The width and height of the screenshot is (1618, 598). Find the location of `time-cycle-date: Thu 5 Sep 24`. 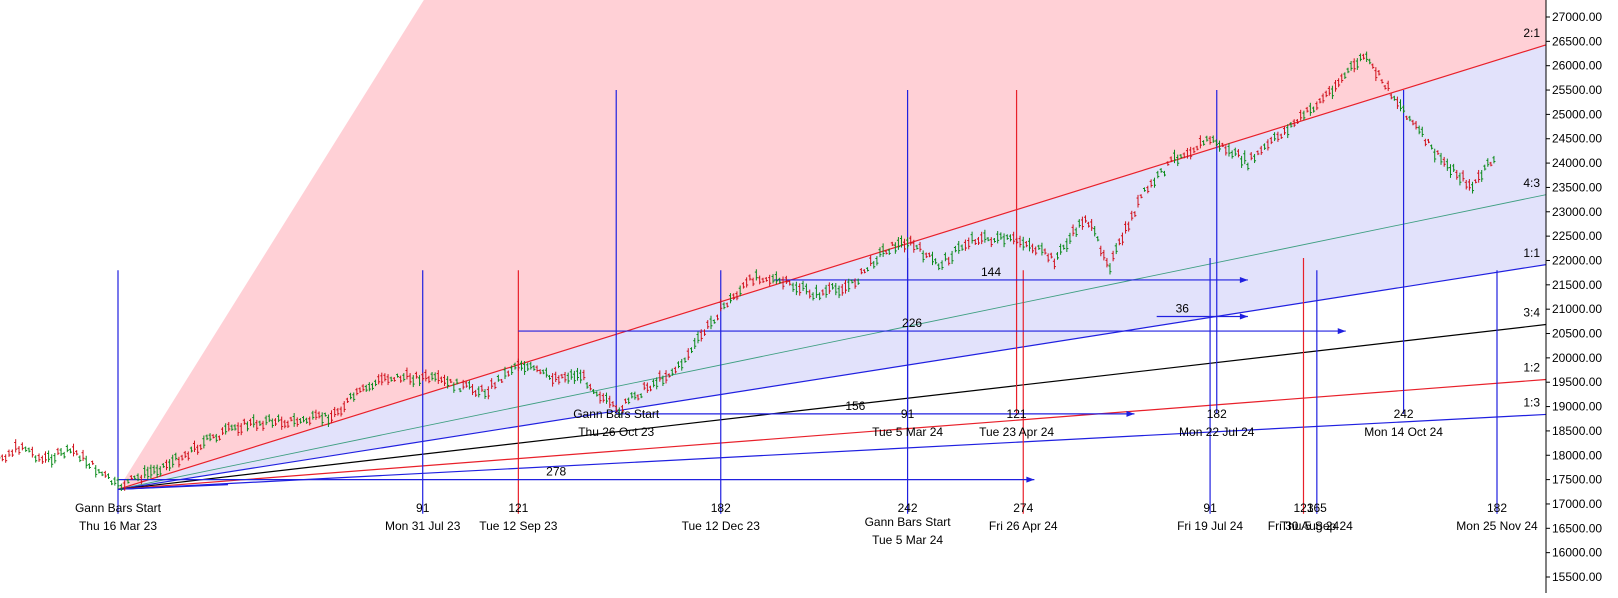

time-cycle-date: Thu 5 Sep 24 is located at coordinates (1317, 526).